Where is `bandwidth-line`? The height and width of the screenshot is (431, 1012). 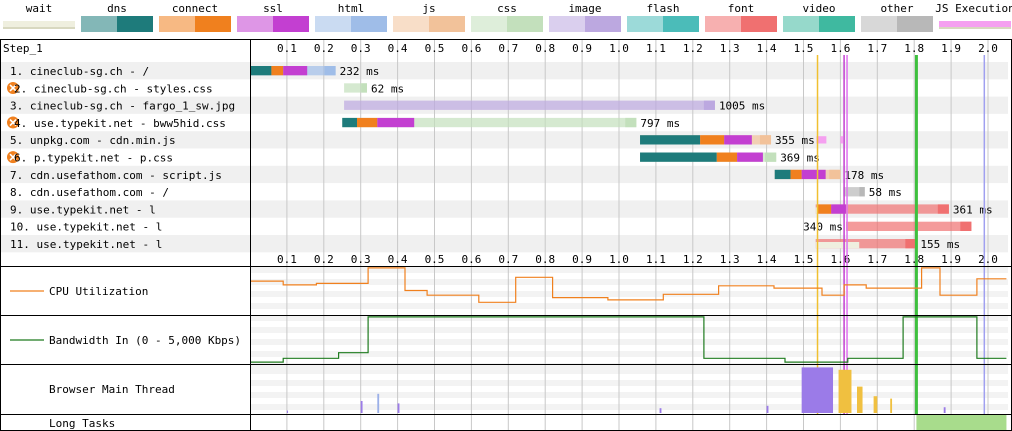 bandwidth-line is located at coordinates (628, 339).